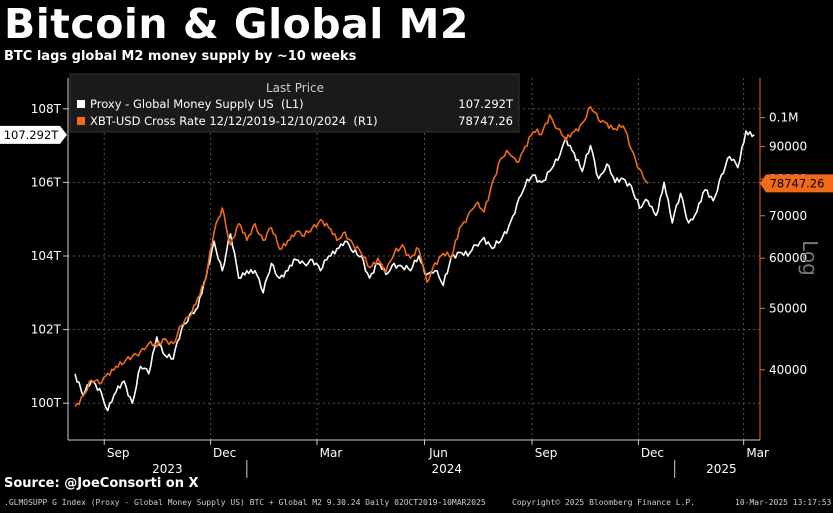 This screenshot has height=513, width=833. I want to click on y2-tick-label: 40000, so click(788, 370).